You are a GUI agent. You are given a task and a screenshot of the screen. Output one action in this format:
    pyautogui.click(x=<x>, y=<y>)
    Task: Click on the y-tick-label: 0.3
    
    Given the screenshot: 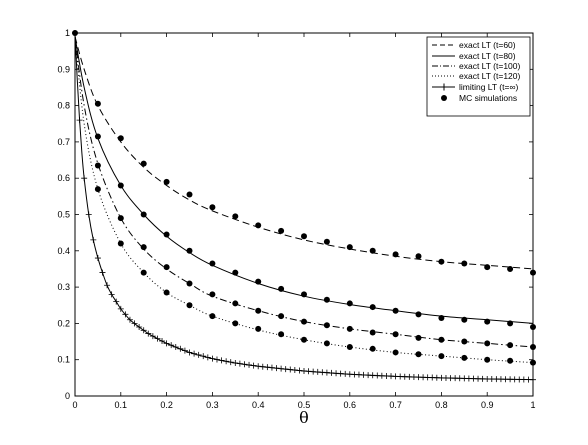 What is the action you would take?
    pyautogui.click(x=63, y=287)
    